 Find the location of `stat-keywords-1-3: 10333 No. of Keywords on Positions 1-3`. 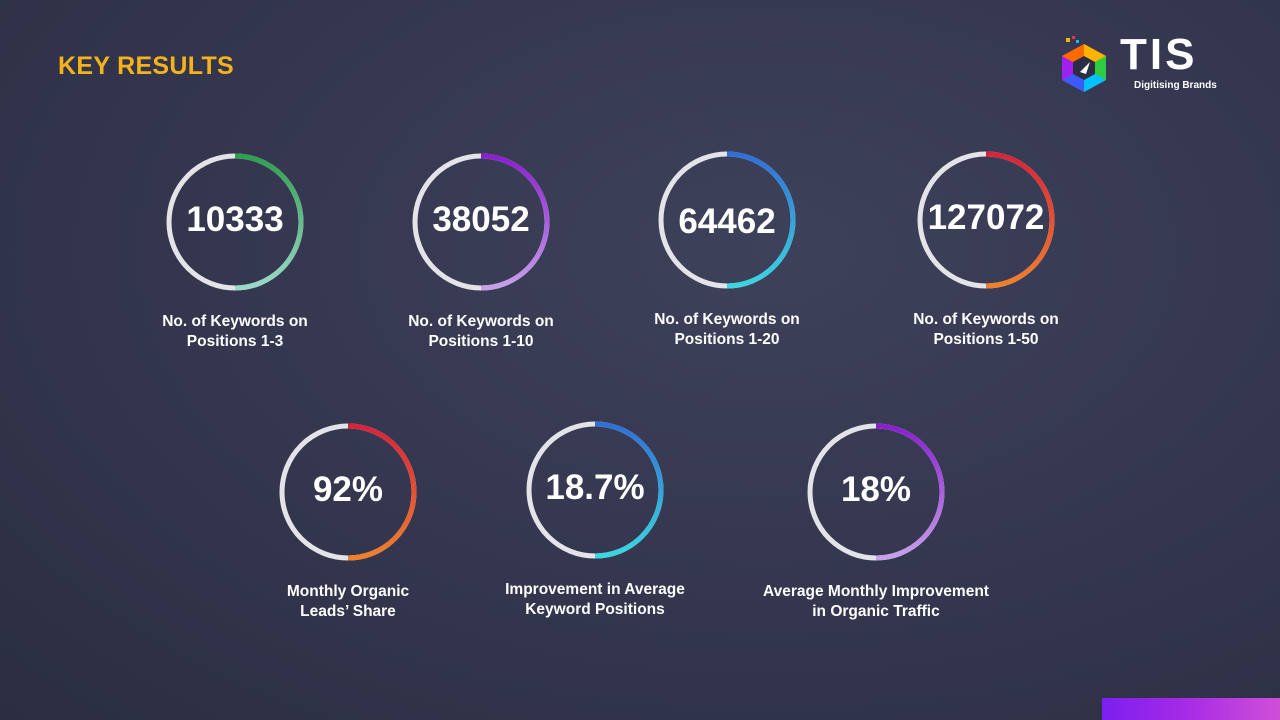

stat-keywords-1-3: 10333 No. of Keywords on Positions 1-3 is located at coordinates (235, 262).